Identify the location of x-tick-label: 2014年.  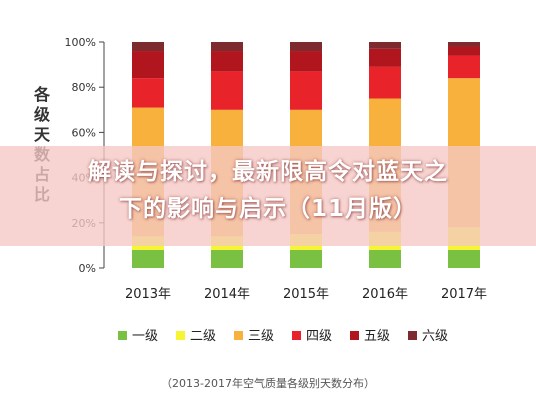
(227, 294).